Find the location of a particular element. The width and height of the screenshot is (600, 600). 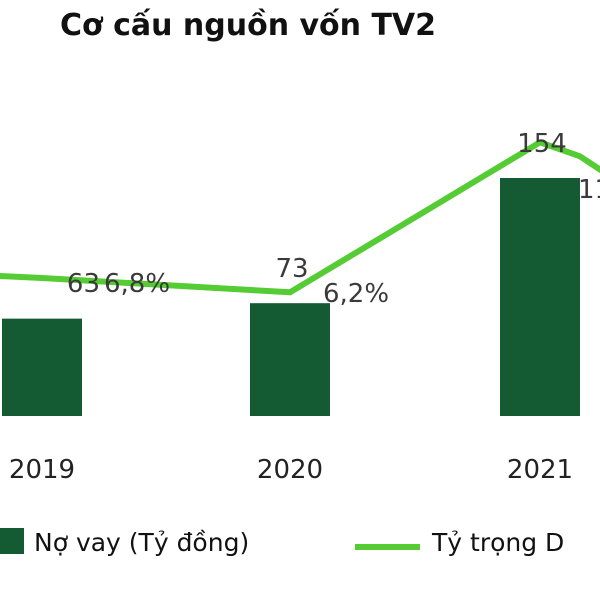

x-tick-label: 2020 is located at coordinates (290, 470).